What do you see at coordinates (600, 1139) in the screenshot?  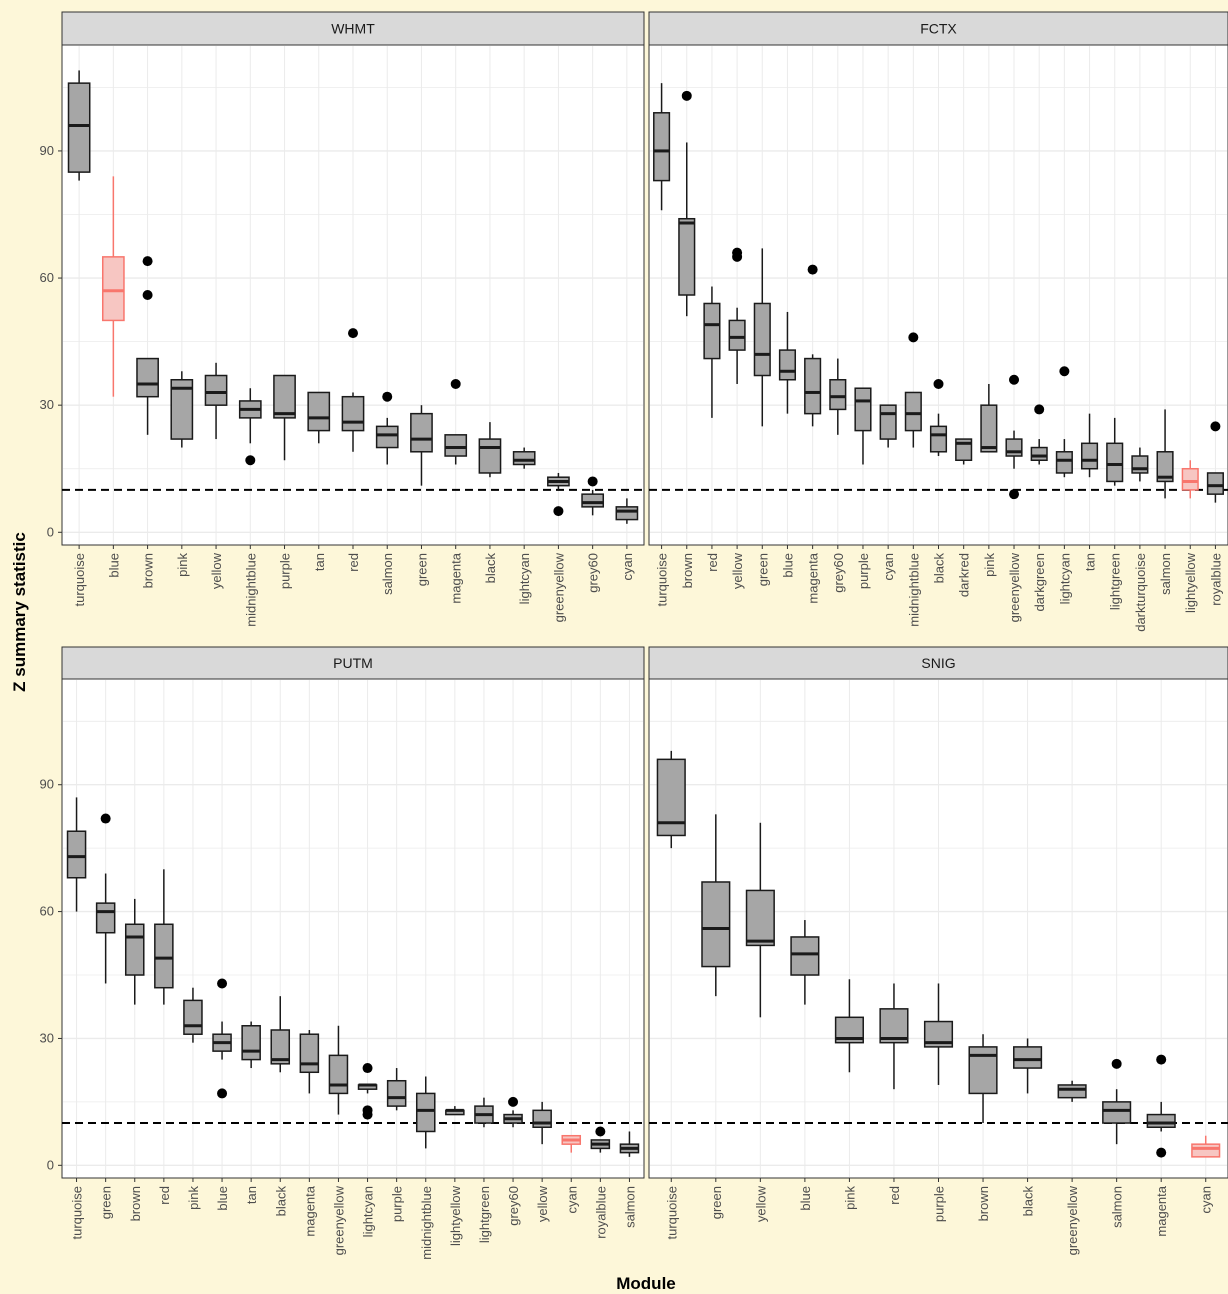 I see `box-royalblue` at bounding box center [600, 1139].